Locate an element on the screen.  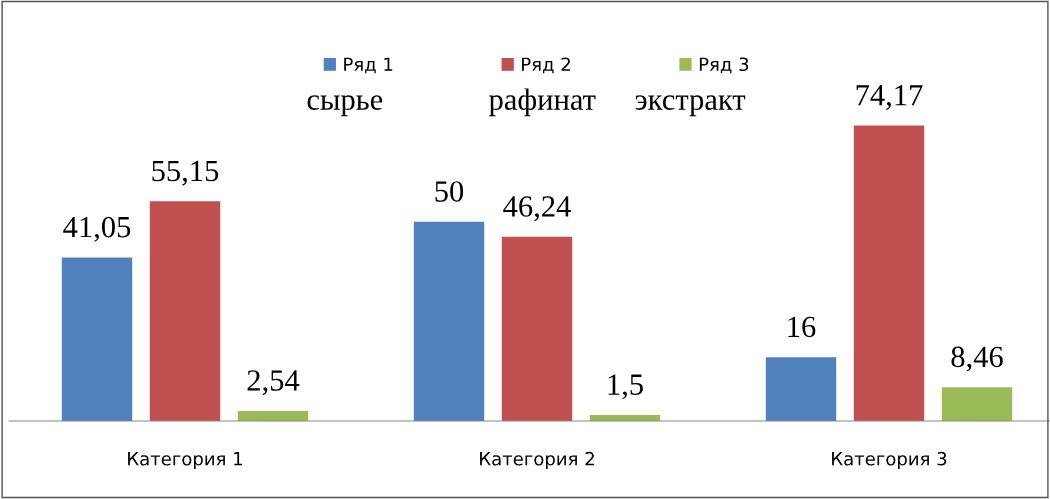
data-label: 55,15 is located at coordinates (185, 173).